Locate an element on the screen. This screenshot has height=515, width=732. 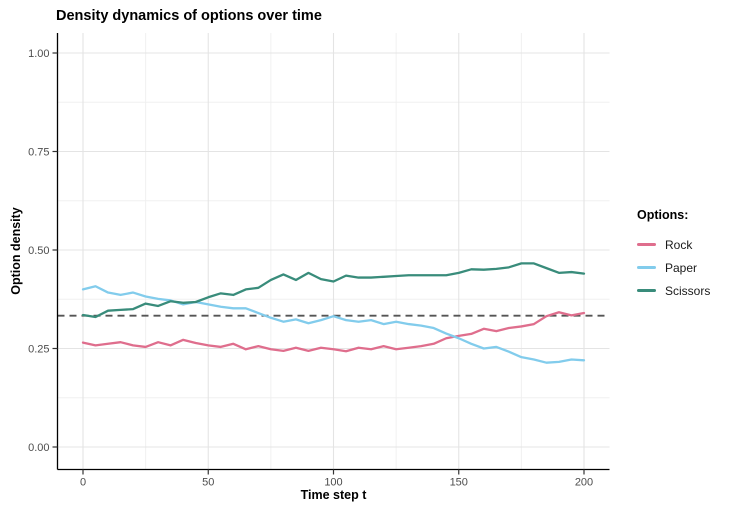
legend-label-paper: Paper is located at coordinates (681, 267).